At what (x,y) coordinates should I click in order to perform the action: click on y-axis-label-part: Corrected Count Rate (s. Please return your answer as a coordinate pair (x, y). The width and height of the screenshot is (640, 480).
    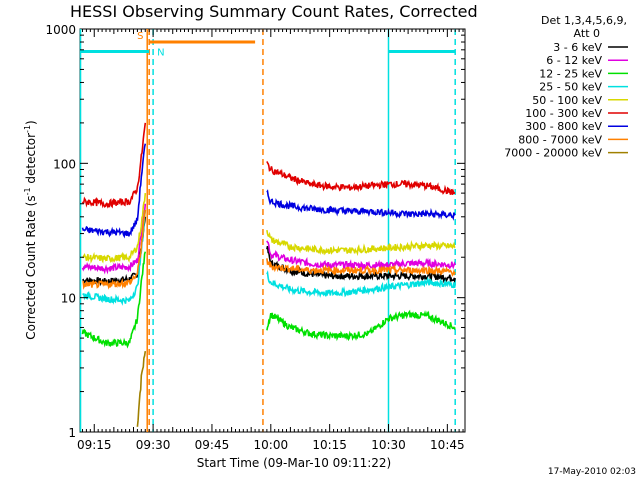
    Looking at the image, I should click on (31, 267).